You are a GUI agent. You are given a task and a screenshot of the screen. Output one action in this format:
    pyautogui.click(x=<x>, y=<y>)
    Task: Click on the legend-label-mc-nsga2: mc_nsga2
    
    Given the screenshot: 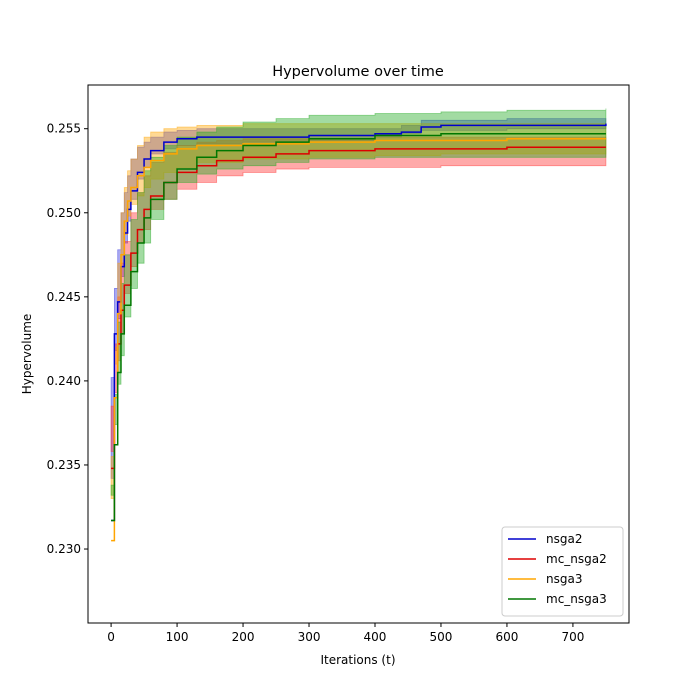 What is the action you would take?
    pyautogui.click(x=576, y=559)
    